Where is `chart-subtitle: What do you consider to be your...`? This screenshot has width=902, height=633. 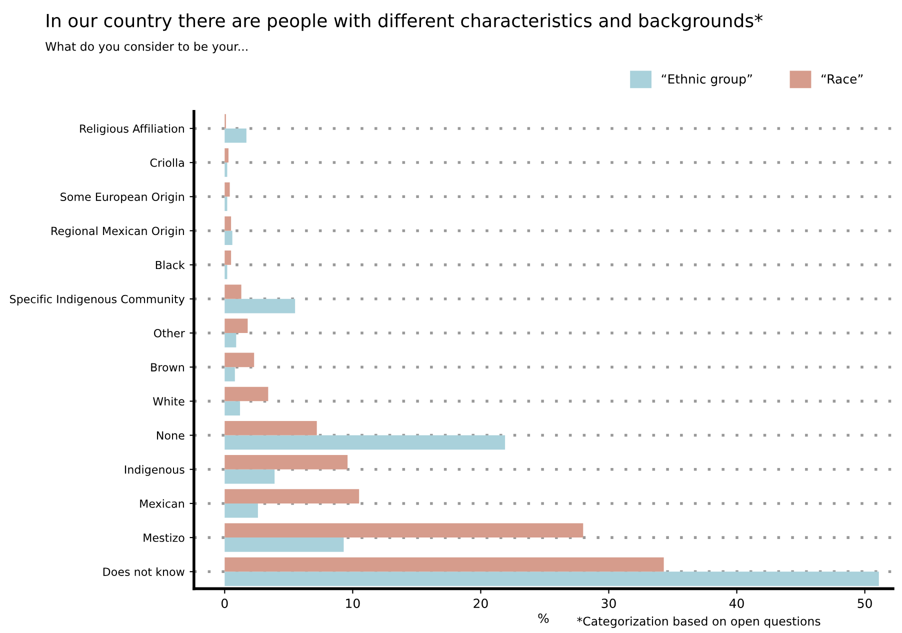
chart-subtitle: What do you consider to be your... is located at coordinates (146, 48).